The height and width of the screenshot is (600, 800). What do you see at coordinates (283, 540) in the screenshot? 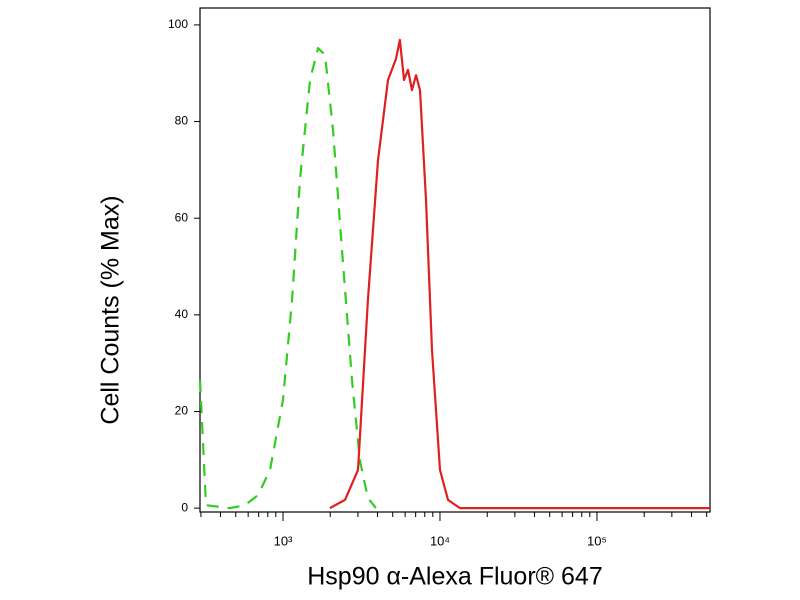
I see `x-tick-label: 10³` at bounding box center [283, 540].